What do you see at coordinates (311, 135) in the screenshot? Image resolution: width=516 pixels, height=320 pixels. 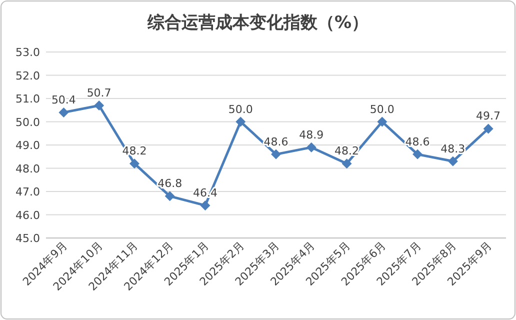 I see `data-label: 48.9` at bounding box center [311, 135].